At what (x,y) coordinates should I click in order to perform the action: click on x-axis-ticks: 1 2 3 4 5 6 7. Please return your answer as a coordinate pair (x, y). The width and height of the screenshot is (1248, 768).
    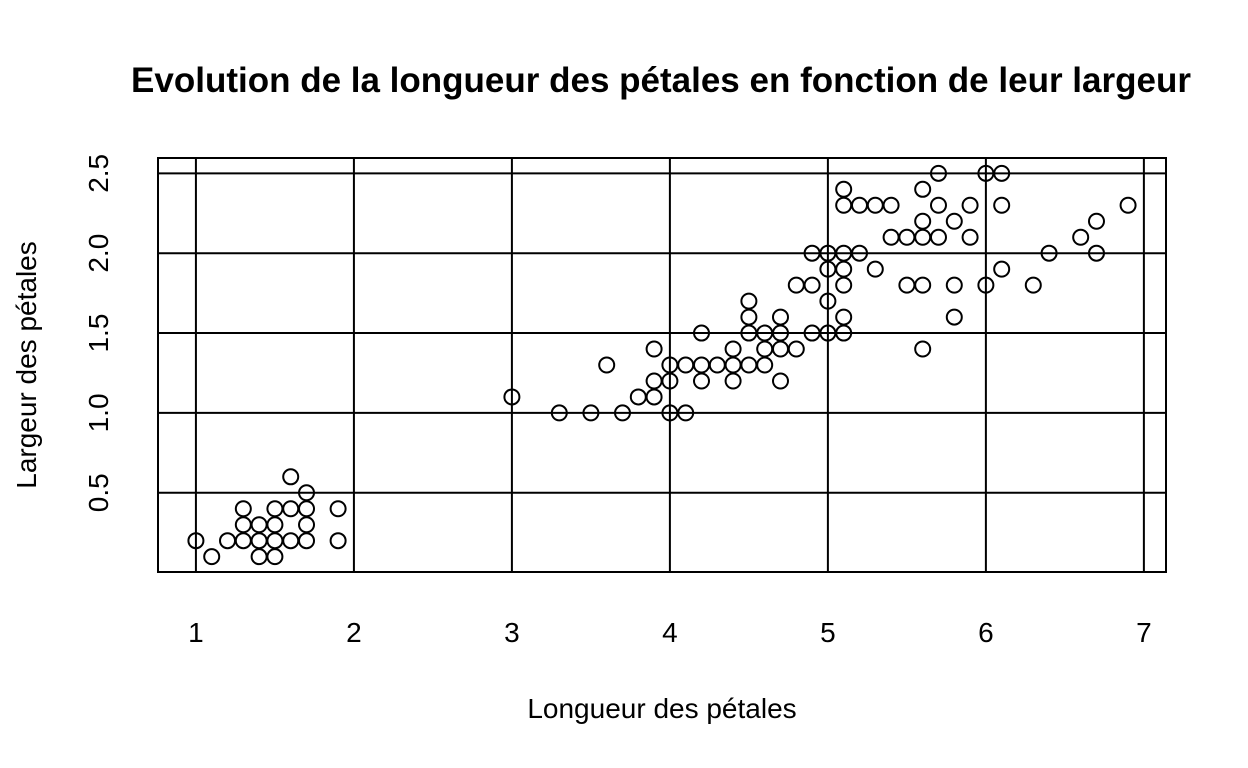
    Looking at the image, I should click on (670, 632).